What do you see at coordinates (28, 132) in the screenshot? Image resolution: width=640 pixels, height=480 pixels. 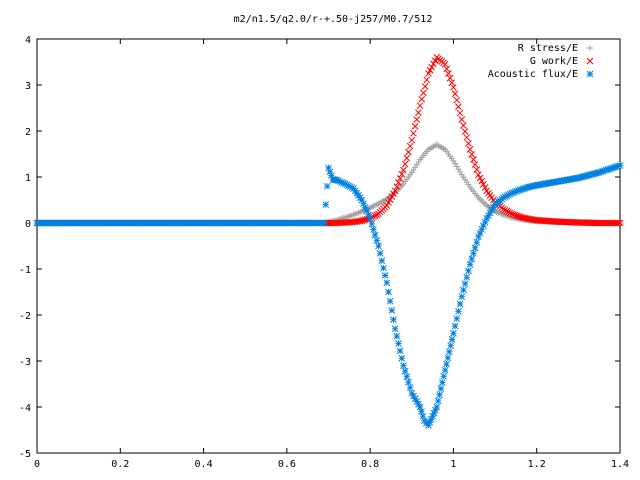 I see `y-tick-label: 2` at bounding box center [28, 132].